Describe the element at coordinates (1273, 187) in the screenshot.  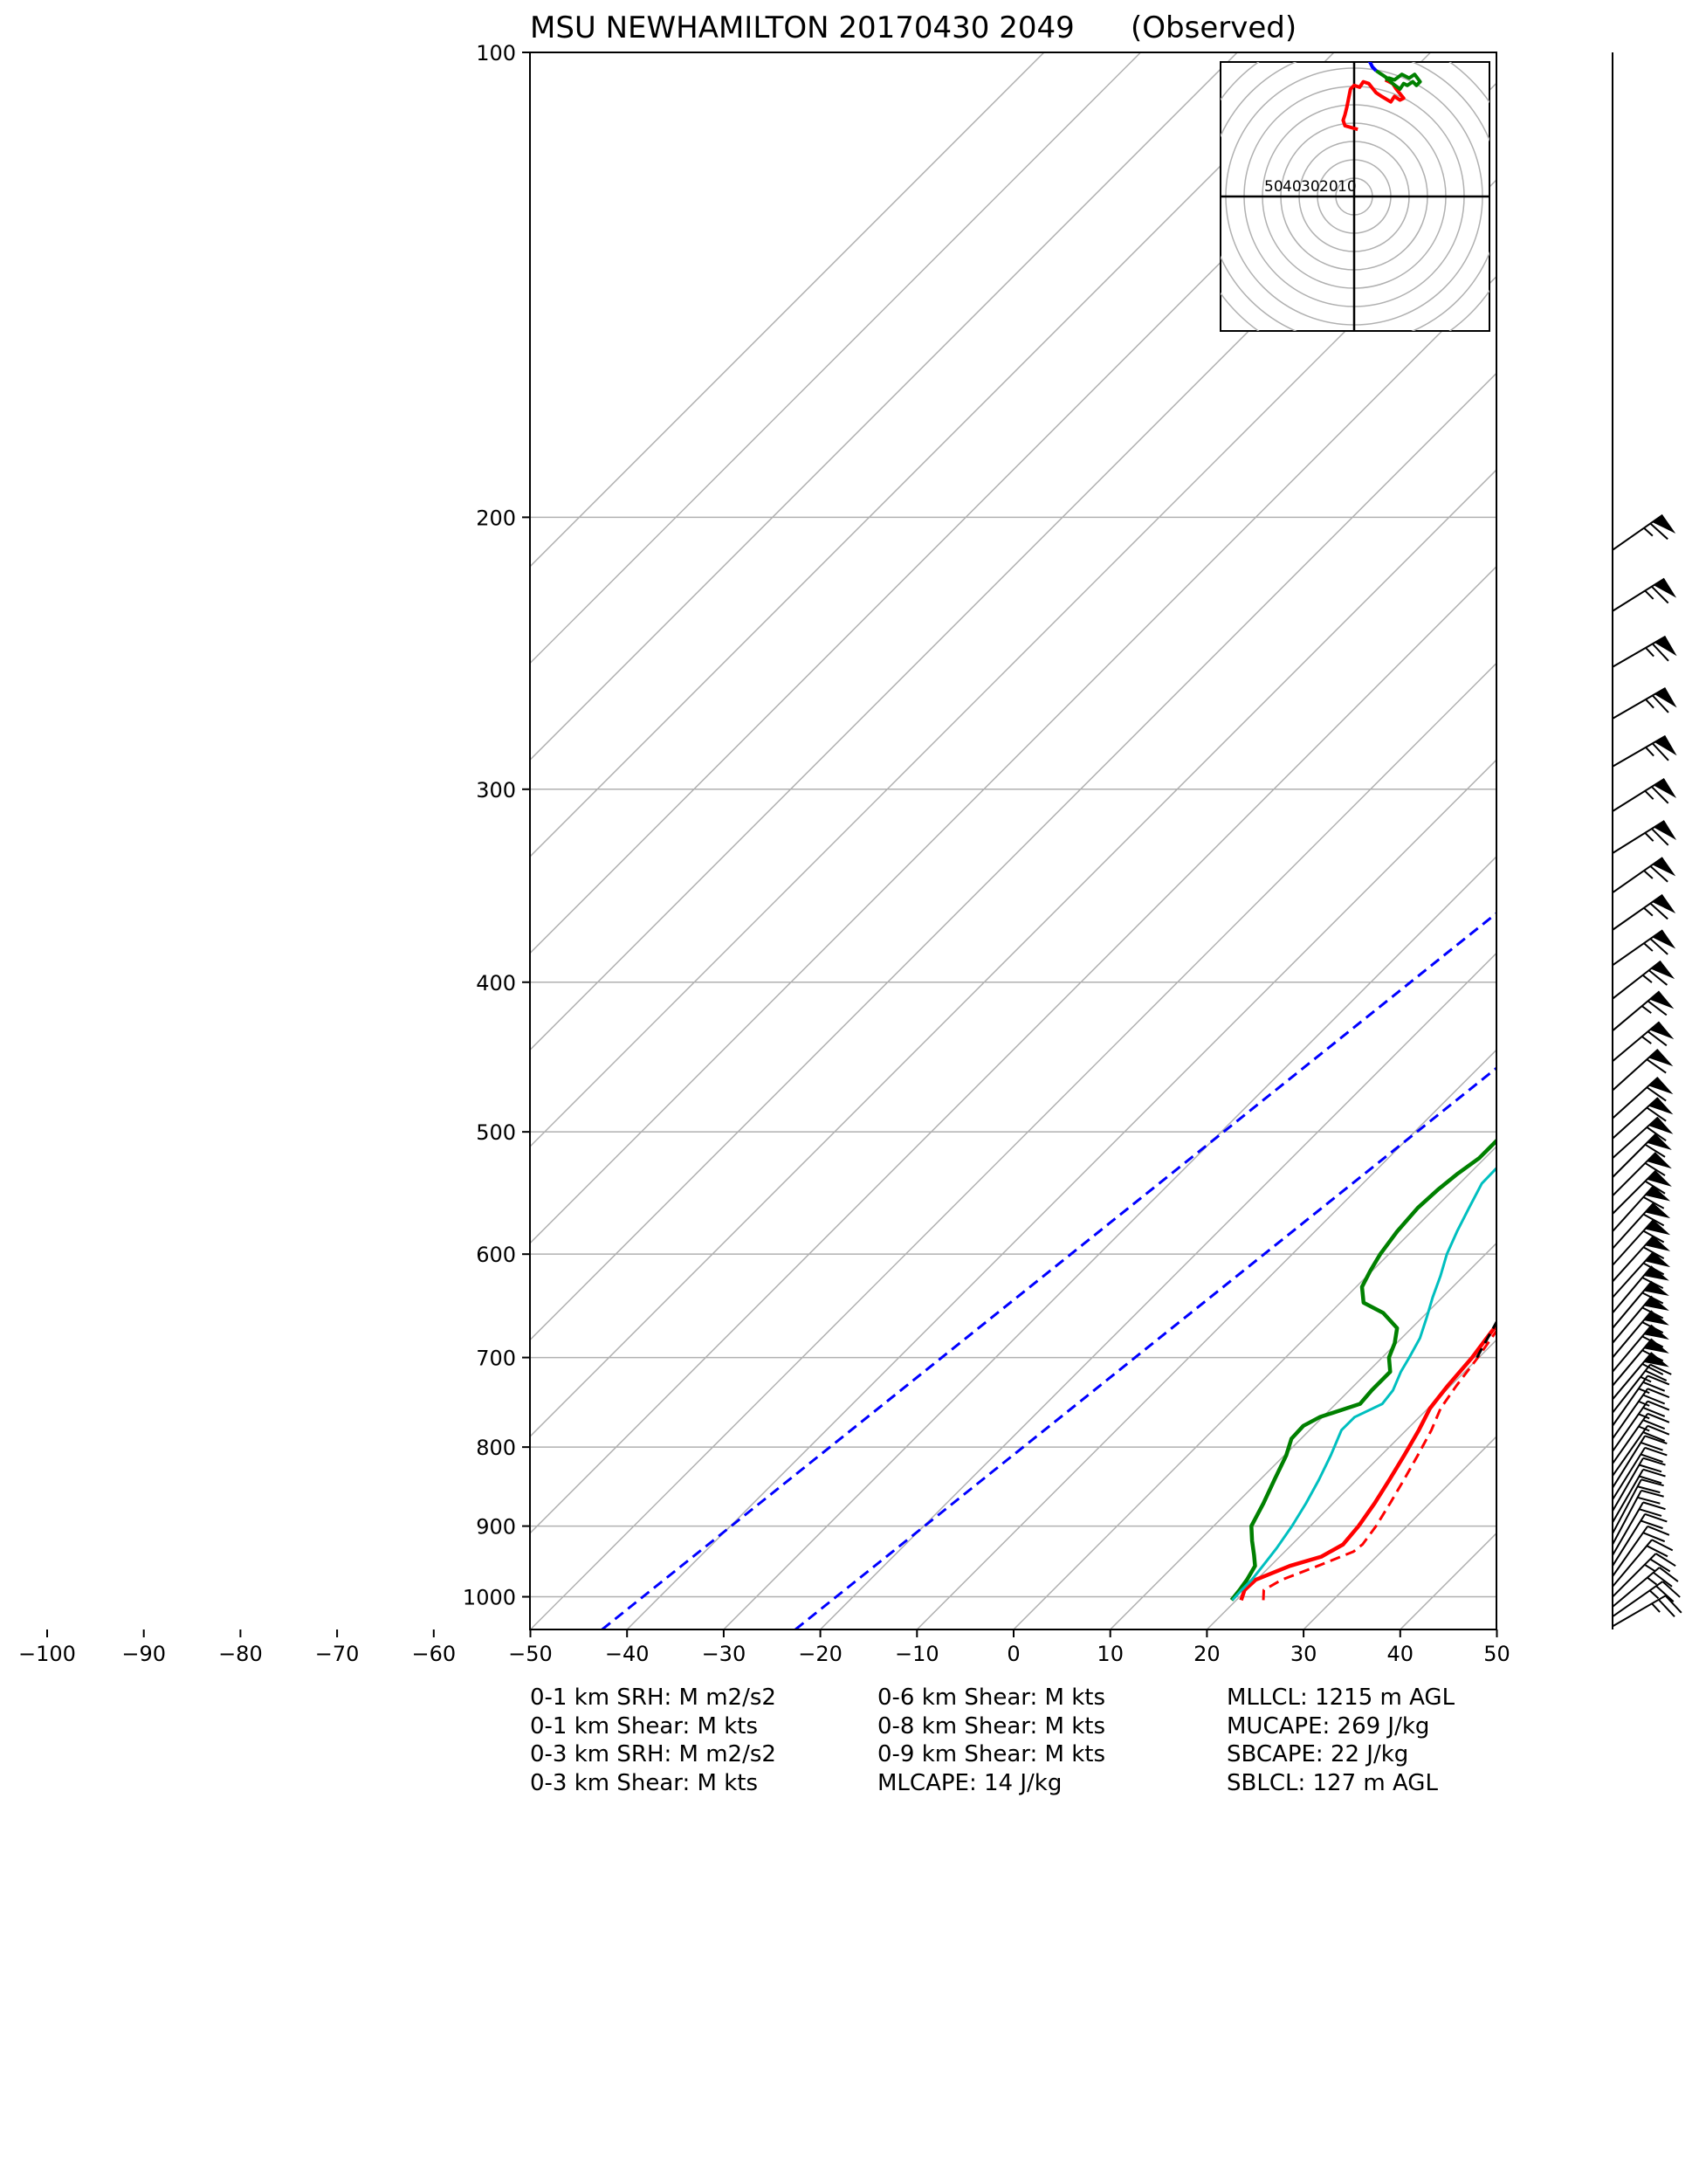
I see `hodograph-ring-label: 50` at that location.